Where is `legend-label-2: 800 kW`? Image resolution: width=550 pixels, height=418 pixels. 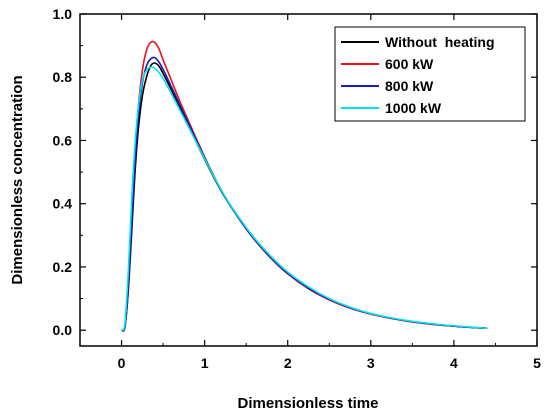
legend-label-2: 800 kW is located at coordinates (409, 86).